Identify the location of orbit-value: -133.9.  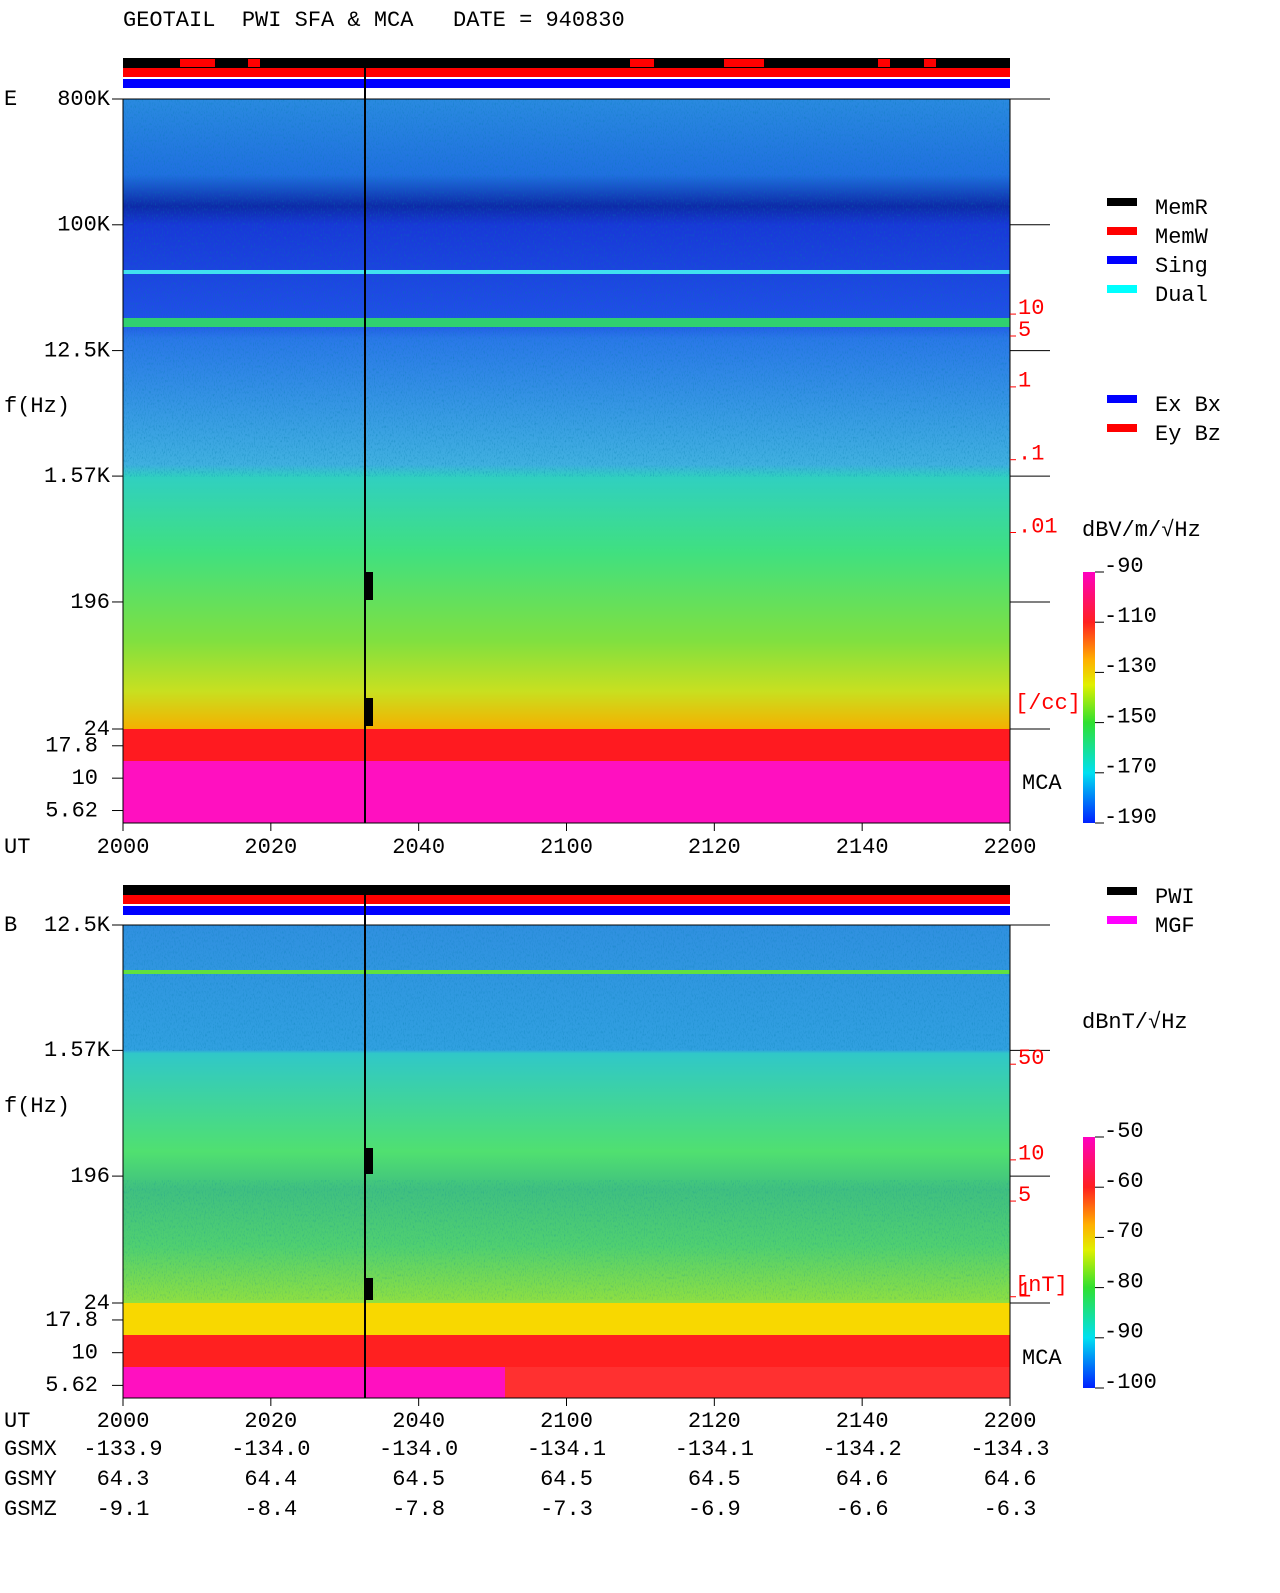
(122, 1449).